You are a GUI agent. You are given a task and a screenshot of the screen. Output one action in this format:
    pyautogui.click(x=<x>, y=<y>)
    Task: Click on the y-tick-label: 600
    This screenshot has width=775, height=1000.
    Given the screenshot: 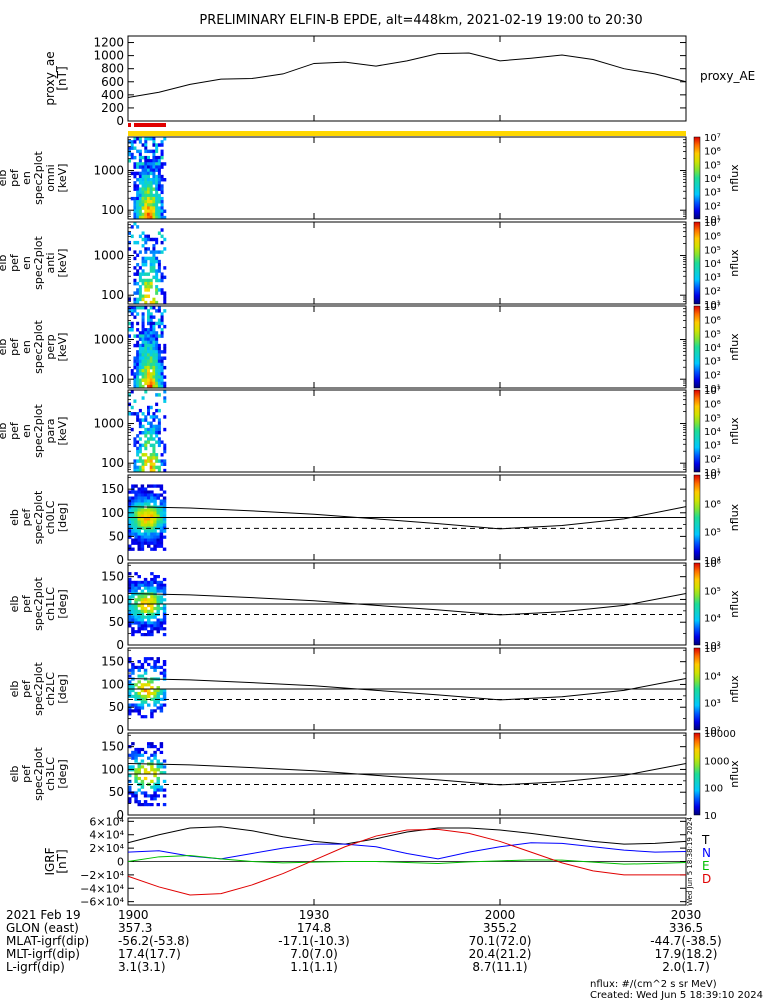 What is the action you would take?
    pyautogui.click(x=112, y=82)
    